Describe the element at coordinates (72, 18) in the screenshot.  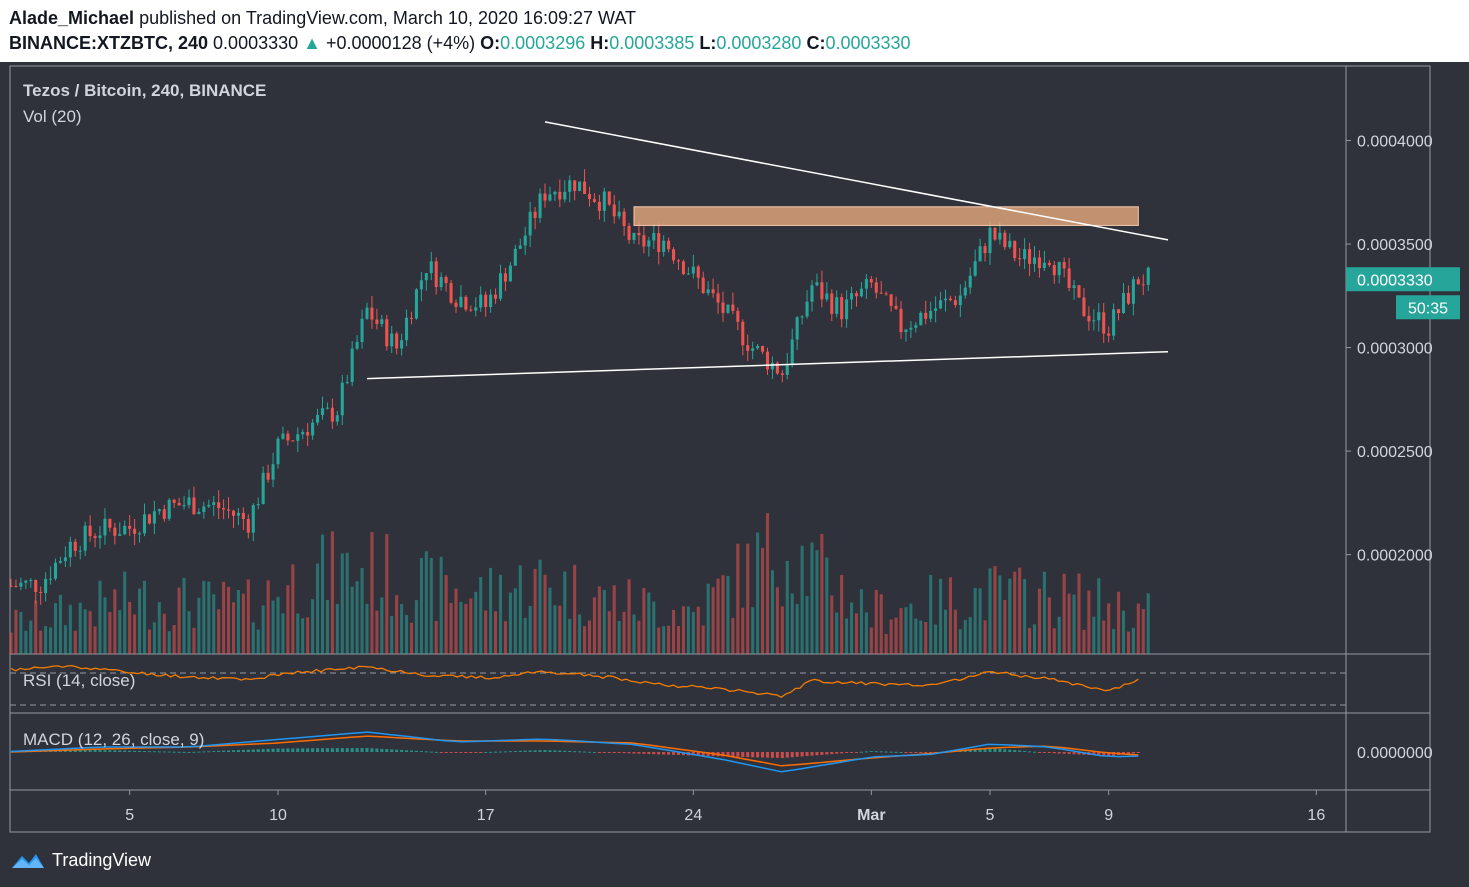
I see `author-name: Alade_Michael` at that location.